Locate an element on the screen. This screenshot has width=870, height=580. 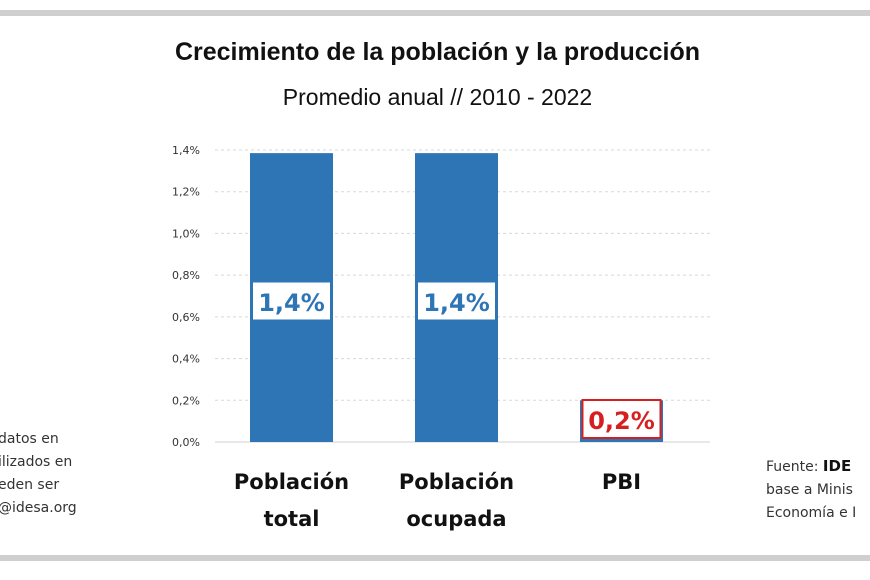
bottom-border is located at coordinates (435, 558).